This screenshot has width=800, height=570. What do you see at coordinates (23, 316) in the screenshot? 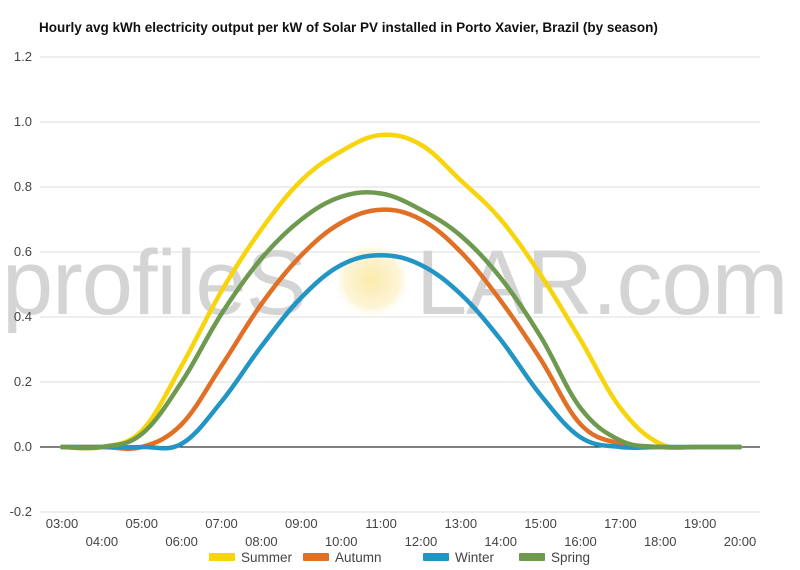
I see `y-tick-label: 0.4` at bounding box center [23, 316].